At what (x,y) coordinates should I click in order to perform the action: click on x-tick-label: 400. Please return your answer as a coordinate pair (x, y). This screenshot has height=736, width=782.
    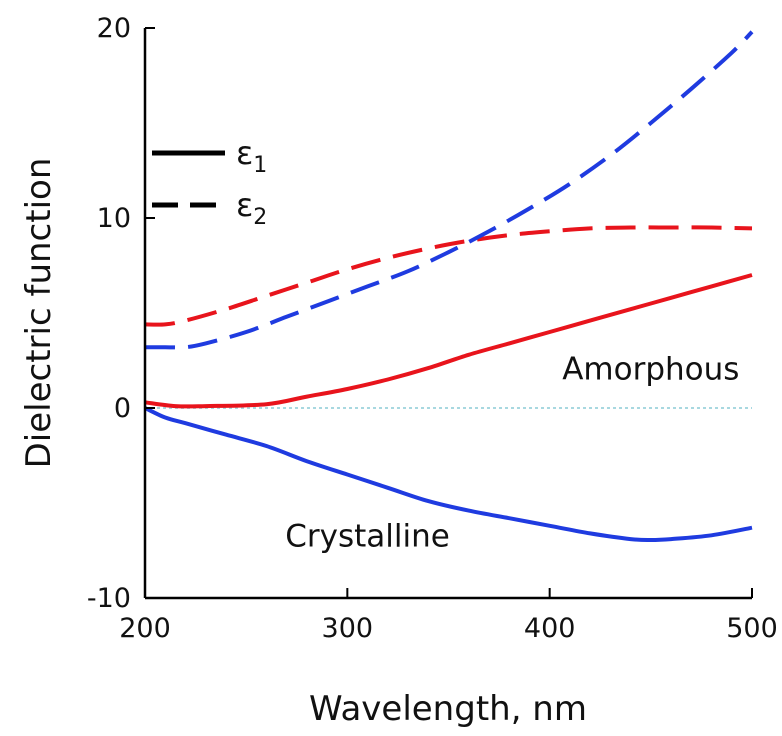
    Looking at the image, I should click on (550, 628).